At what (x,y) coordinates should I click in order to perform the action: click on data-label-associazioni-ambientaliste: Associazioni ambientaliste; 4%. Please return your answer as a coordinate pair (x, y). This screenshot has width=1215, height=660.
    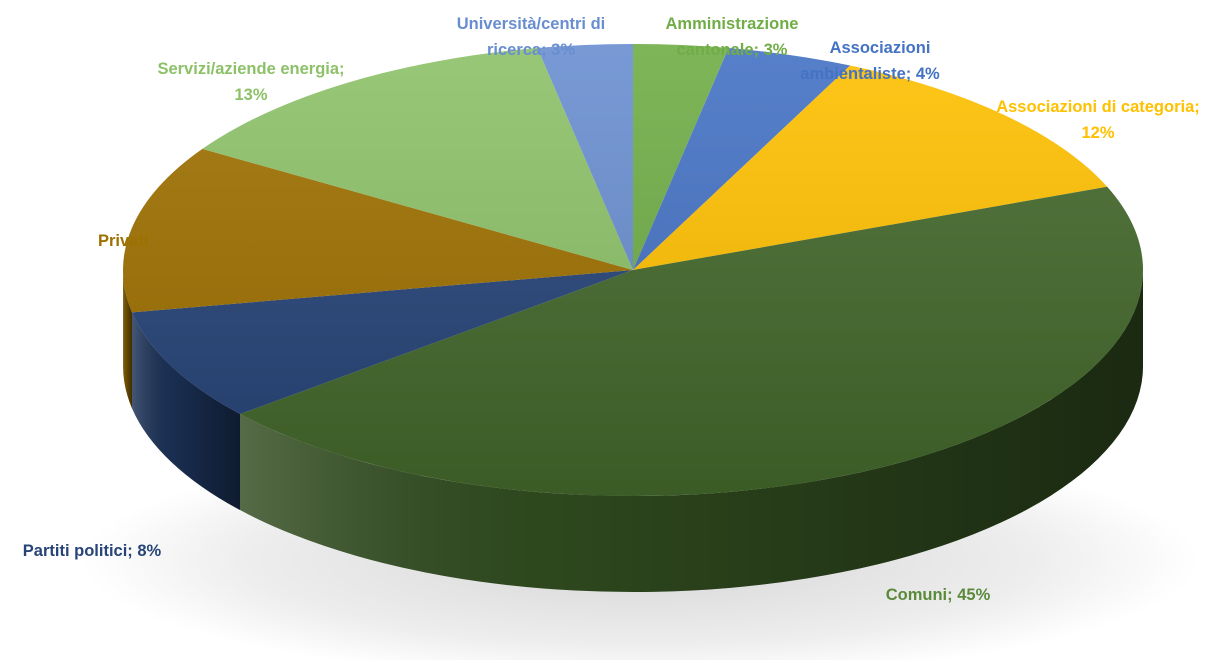
    Looking at the image, I should click on (870, 61).